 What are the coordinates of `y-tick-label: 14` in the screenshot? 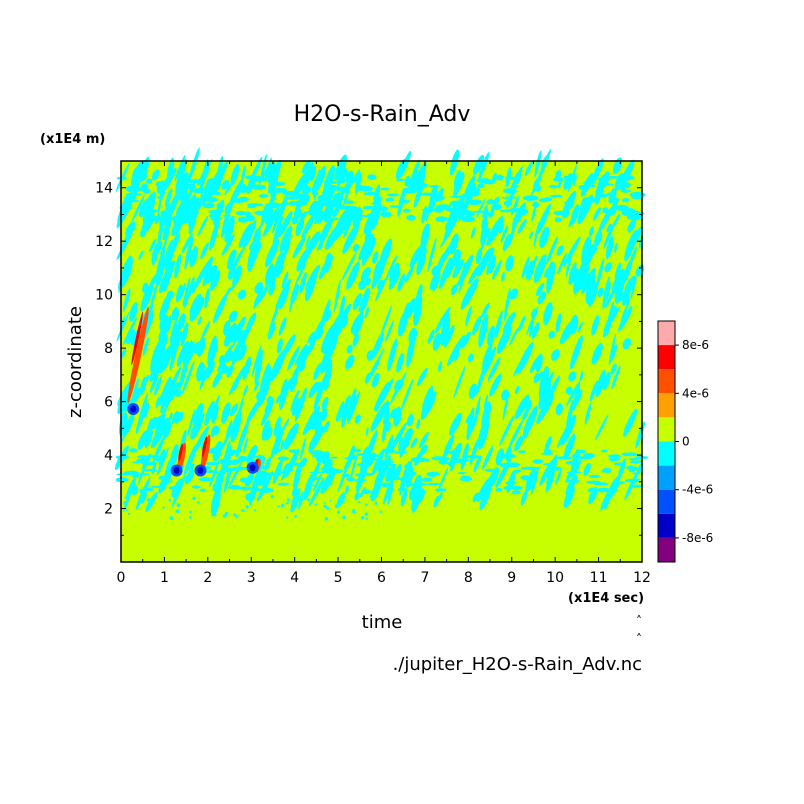 It's located at (104, 189).